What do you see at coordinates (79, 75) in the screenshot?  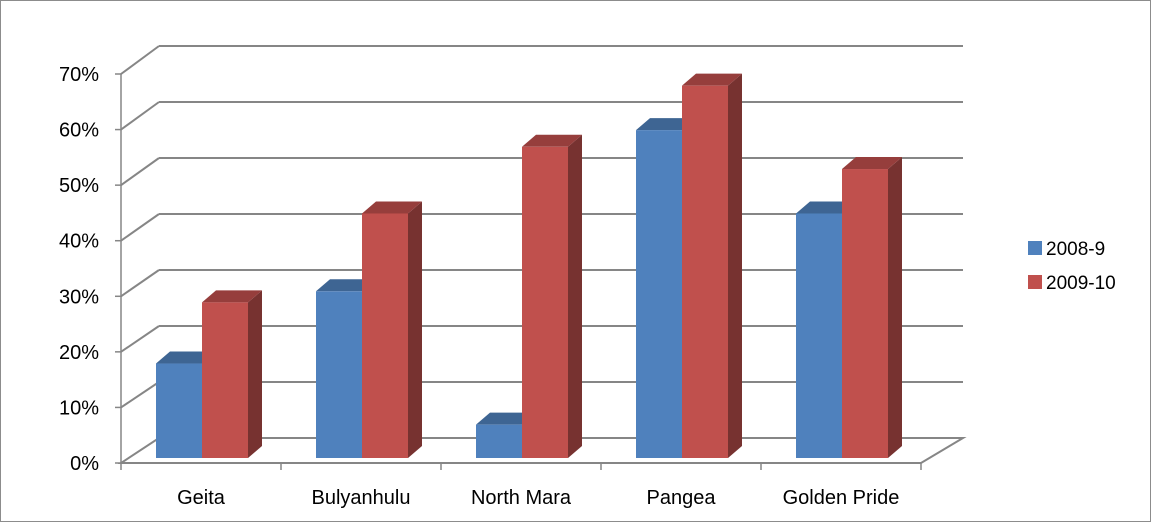 I see `y-tick-label: 70%` at bounding box center [79, 75].